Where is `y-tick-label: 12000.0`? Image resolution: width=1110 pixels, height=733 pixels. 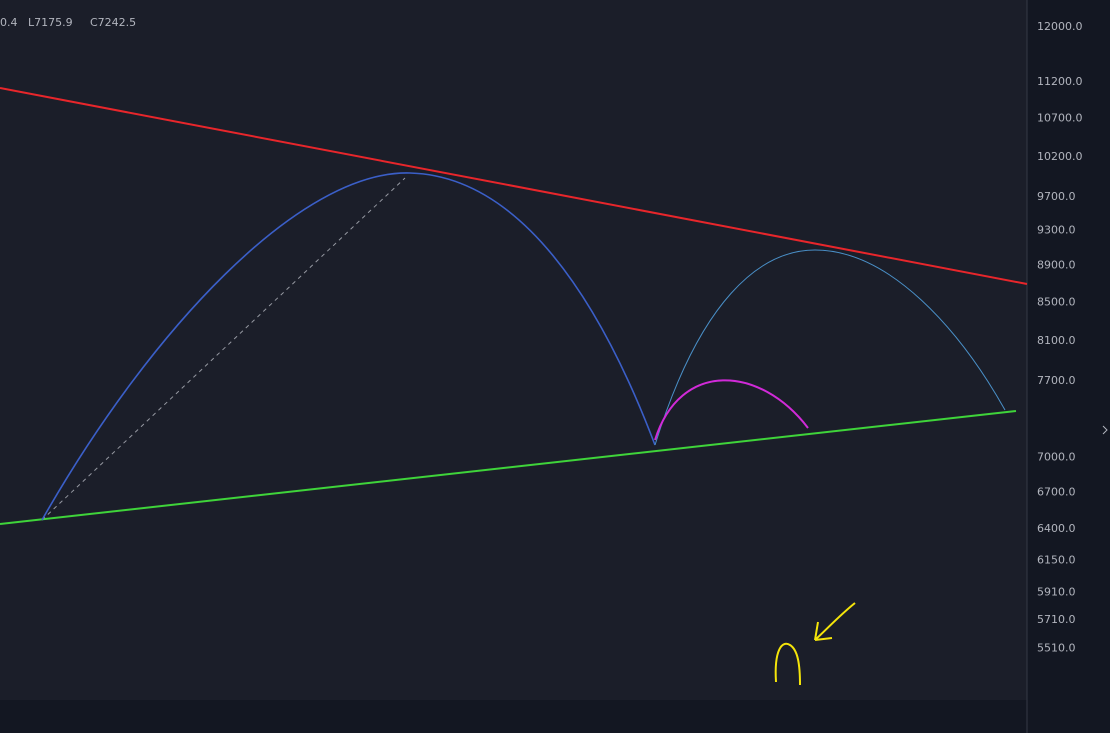
y-tick-label: 12000.0 is located at coordinates (1060, 26).